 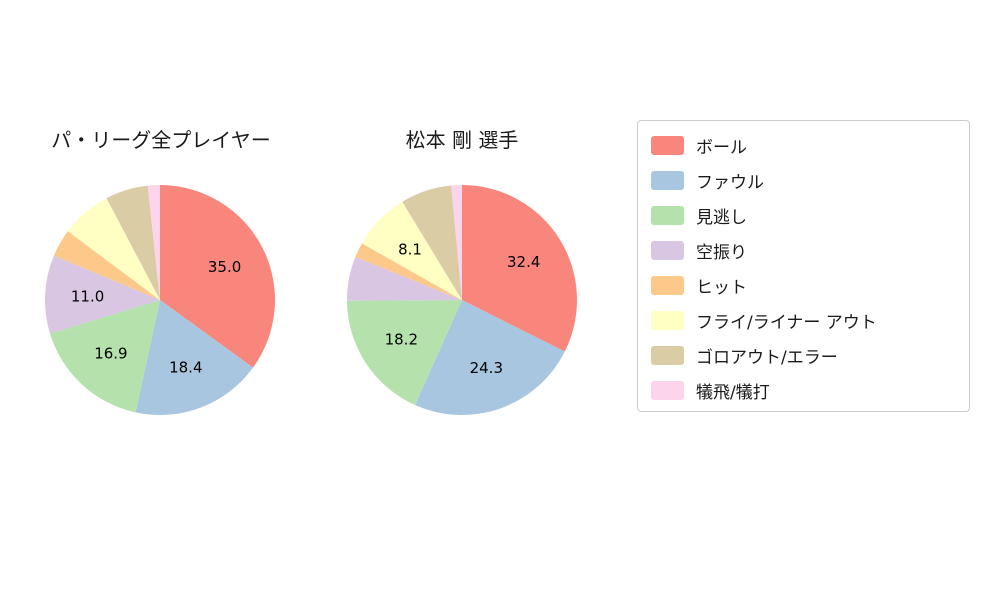 I want to click on legend-label: ゴロアウト/エラー, so click(x=767, y=358).